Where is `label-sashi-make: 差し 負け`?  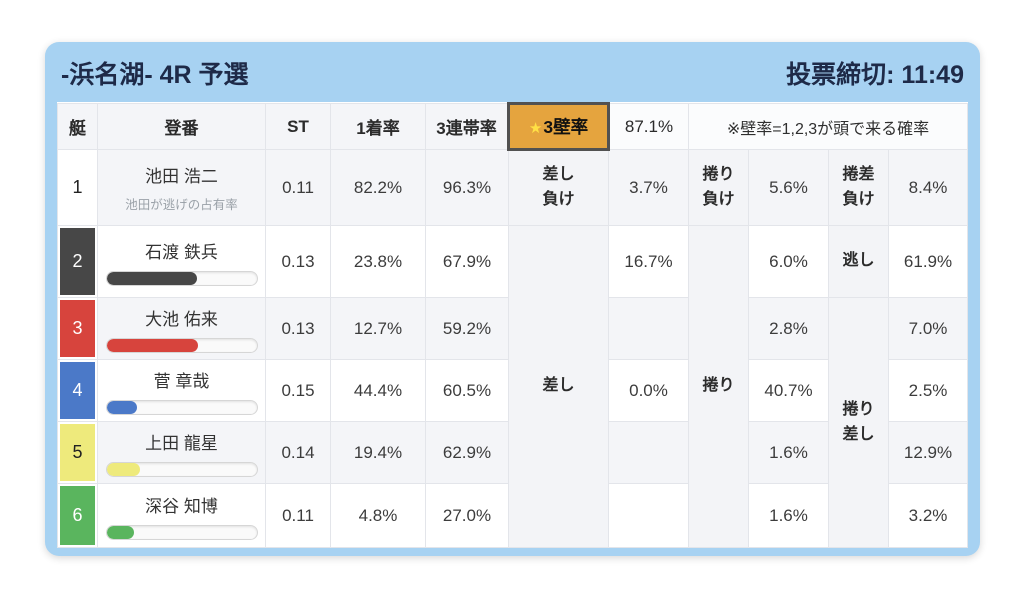 label-sashi-make: 差し 負け is located at coordinates (558, 187).